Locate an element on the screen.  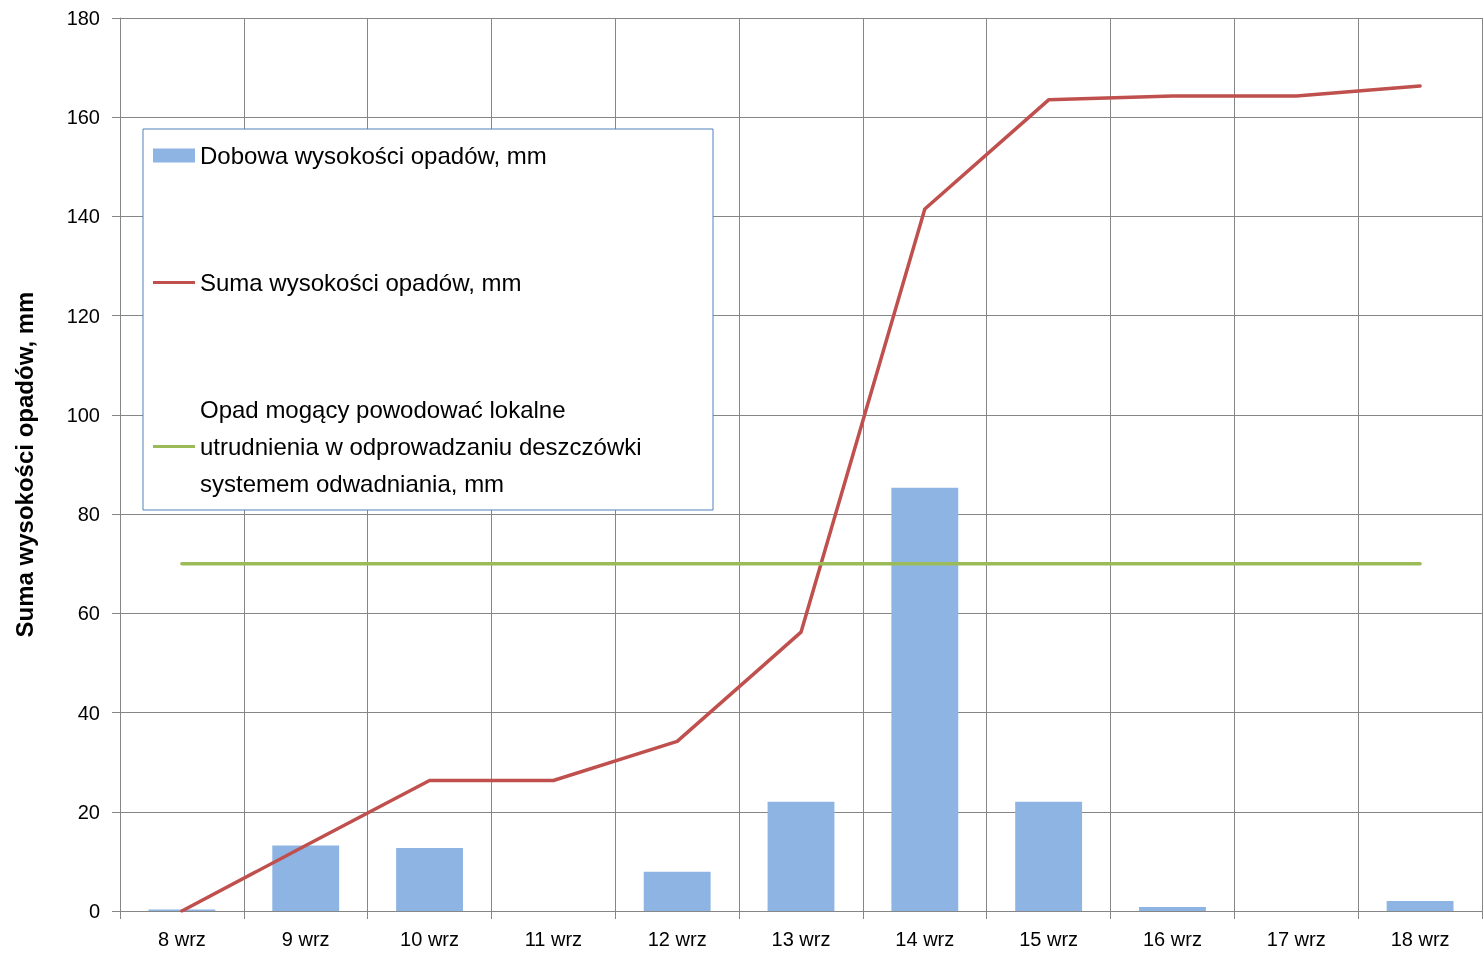
x-tick-label: 14 wrz is located at coordinates (925, 939).